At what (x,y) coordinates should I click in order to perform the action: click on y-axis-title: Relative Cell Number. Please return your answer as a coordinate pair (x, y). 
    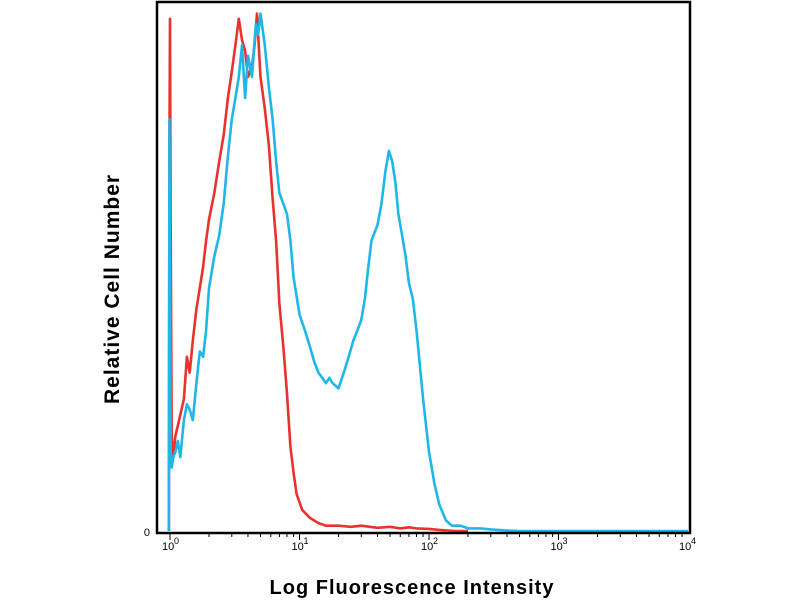
    Looking at the image, I should click on (112, 289).